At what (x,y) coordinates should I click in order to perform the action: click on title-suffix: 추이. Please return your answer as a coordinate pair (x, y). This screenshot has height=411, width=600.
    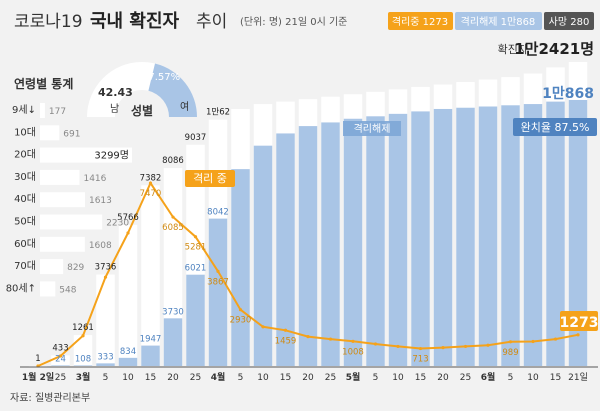
    Looking at the image, I should click on (211, 22).